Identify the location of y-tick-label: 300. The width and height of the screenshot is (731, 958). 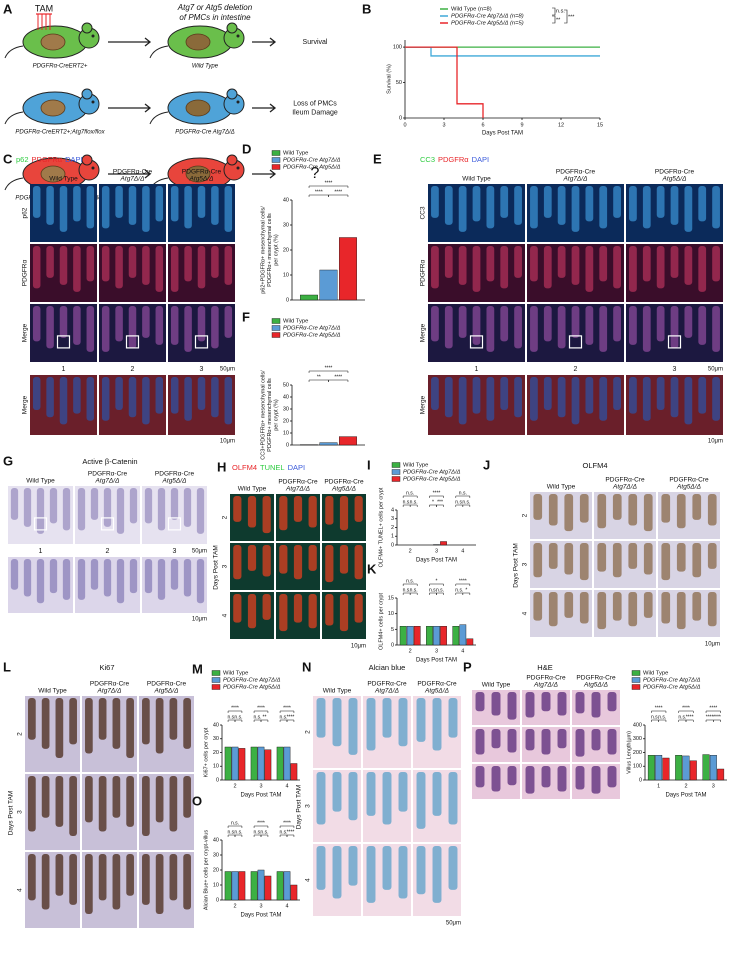
(637, 739).